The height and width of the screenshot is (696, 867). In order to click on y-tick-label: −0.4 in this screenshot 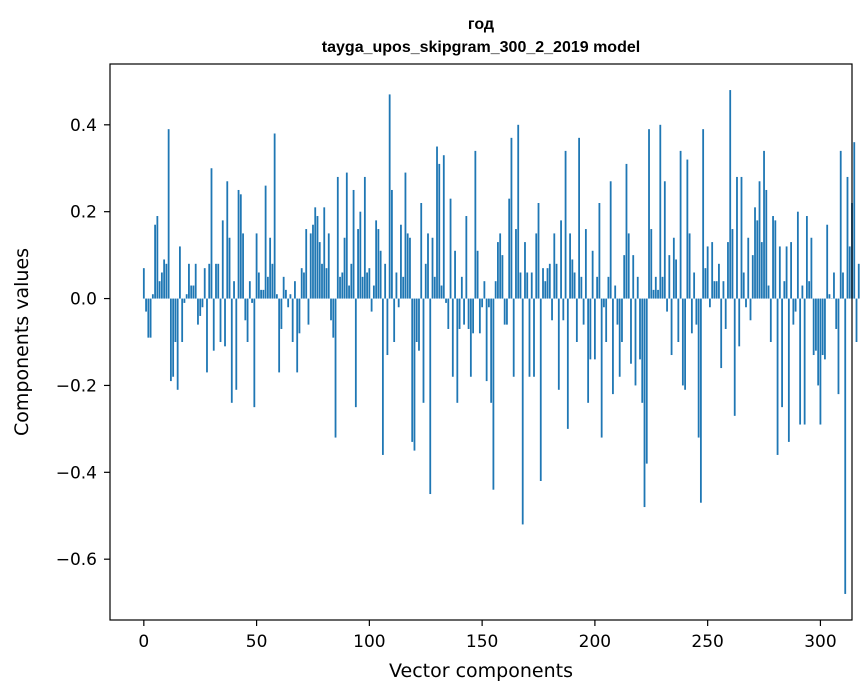, I will do `click(76, 473)`.